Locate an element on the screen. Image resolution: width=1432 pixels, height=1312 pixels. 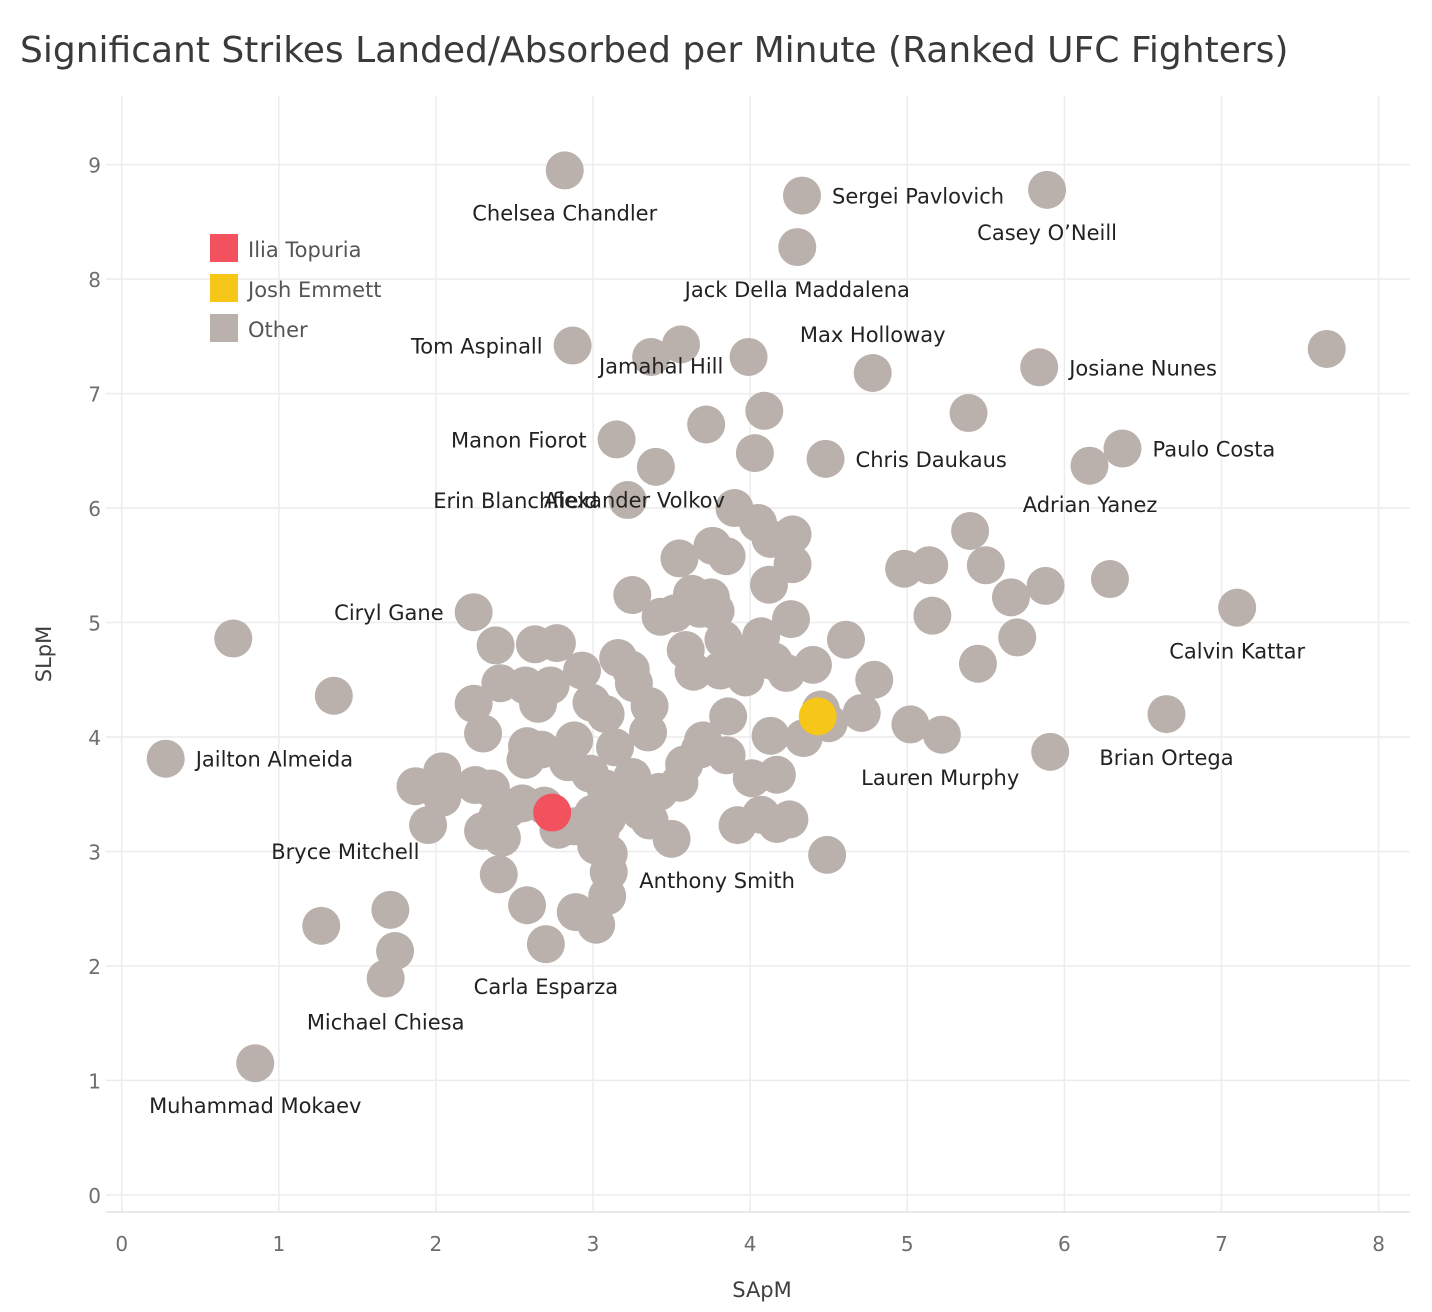
point-ilia-topuria is located at coordinates (552, 812).